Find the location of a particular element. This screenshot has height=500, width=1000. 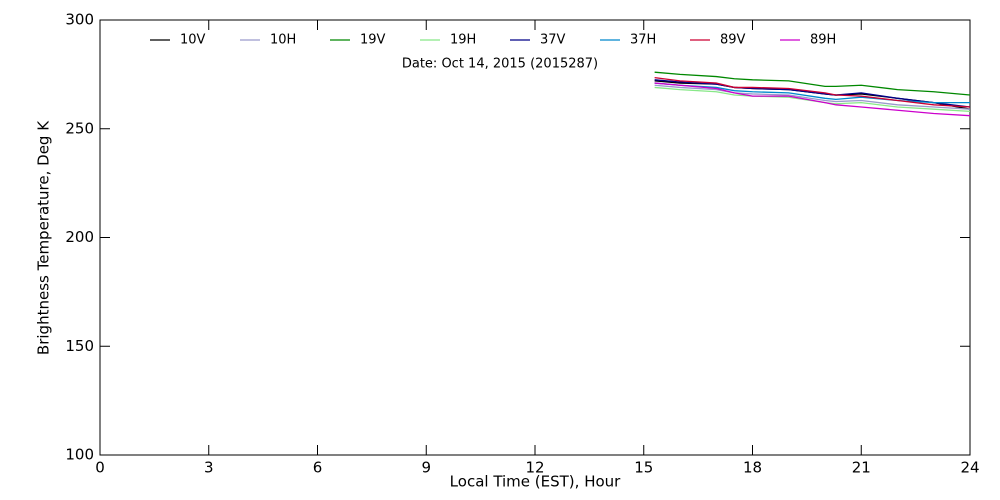

annotation: Date: Oct 14, 2015 (2015287) is located at coordinates (500, 64).